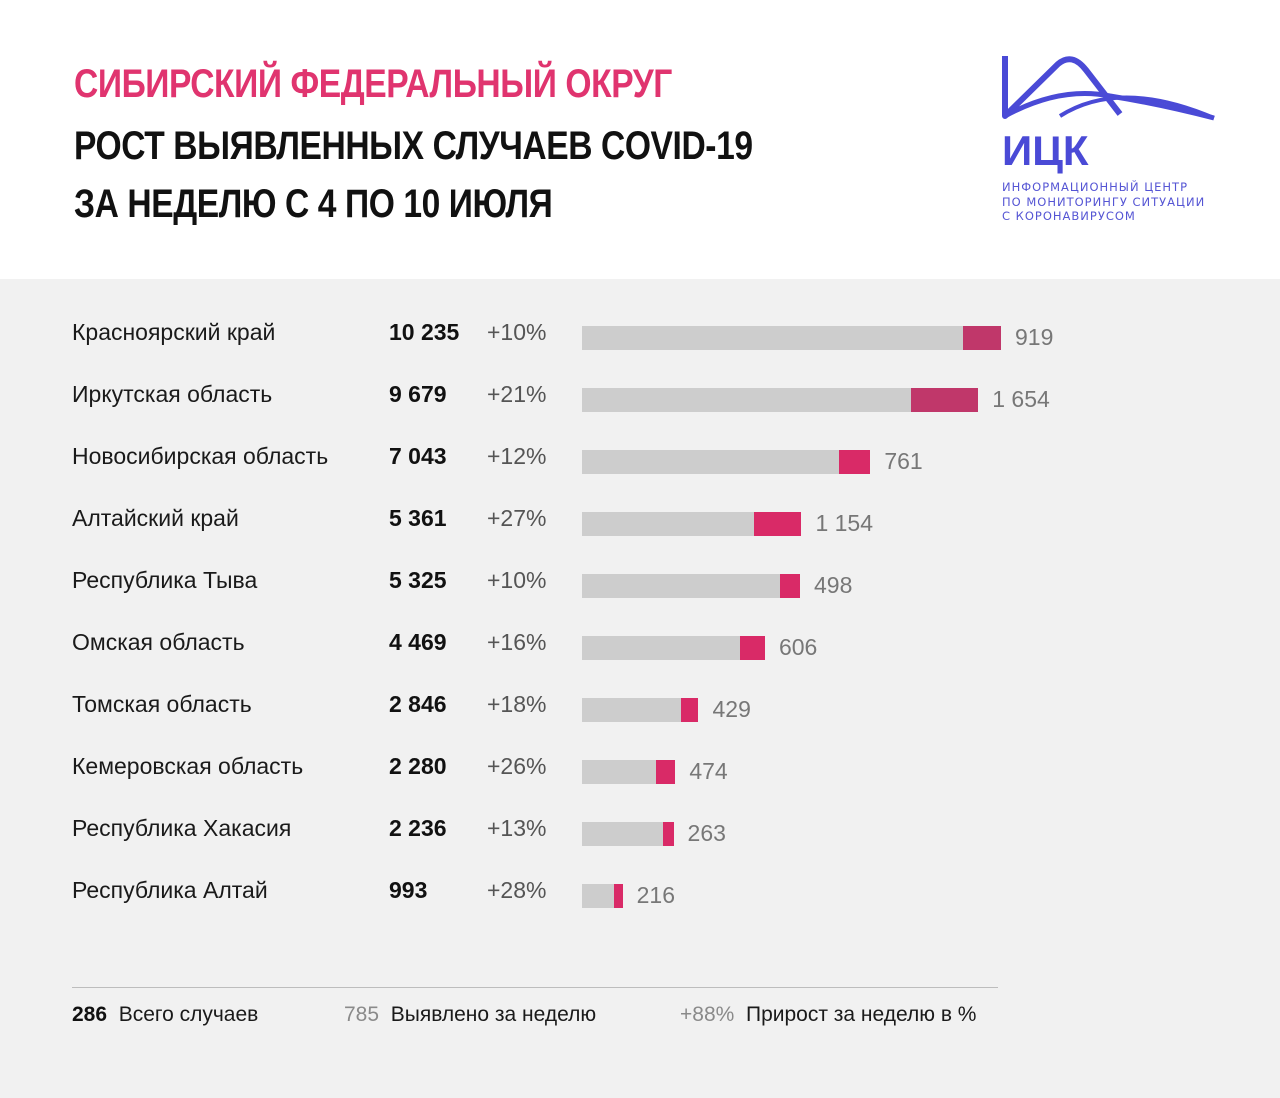 The width and height of the screenshot is (1280, 1098). What do you see at coordinates (373, 84) in the screenshot?
I see `title-region: СИБИРСКИЙ ФЕДЕРАЛЬНЫЙ ОКРУГ` at bounding box center [373, 84].